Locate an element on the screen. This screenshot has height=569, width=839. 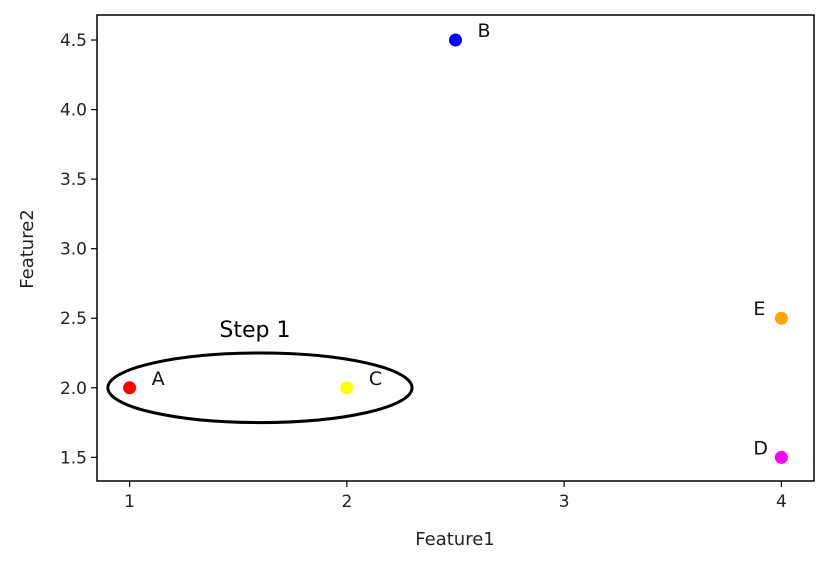
y-axis-ticks: 1.5 2.0 2.5 3.0 3.5 4.0 4.5 is located at coordinates (78, 249).